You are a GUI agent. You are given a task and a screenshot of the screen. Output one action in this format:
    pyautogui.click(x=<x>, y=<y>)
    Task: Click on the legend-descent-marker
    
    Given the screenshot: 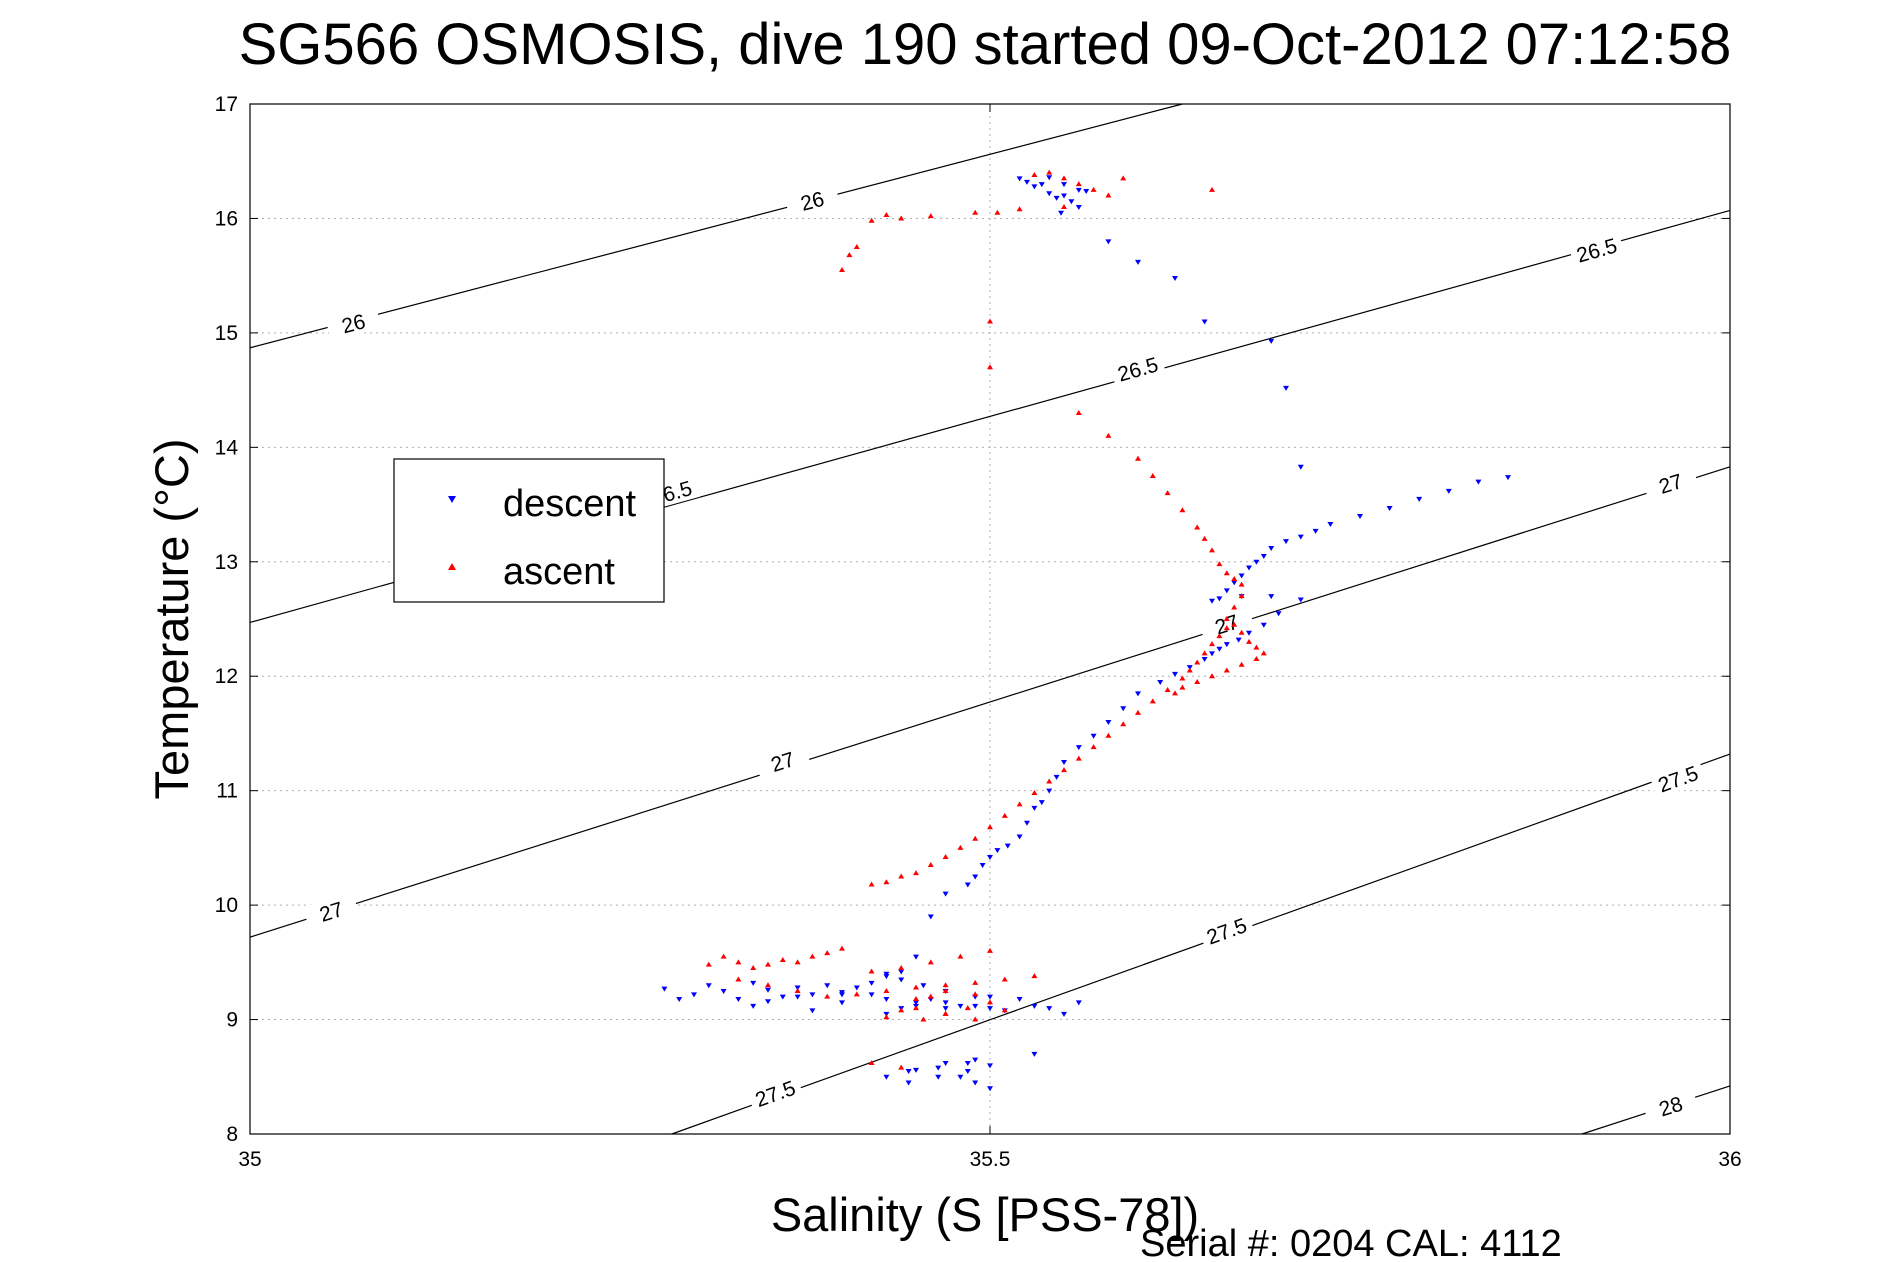 What is the action you would take?
    pyautogui.click(x=452, y=499)
    